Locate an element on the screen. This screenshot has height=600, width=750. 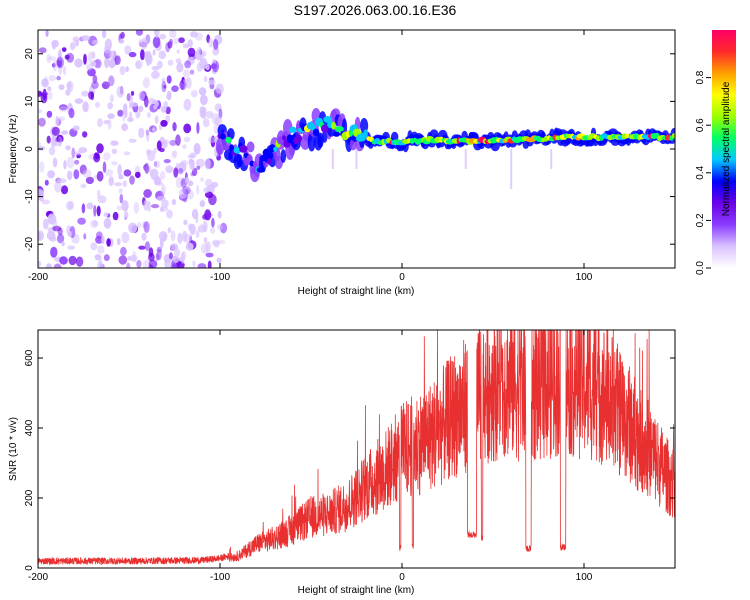
spectrogram-x-tick-label: 100 is located at coordinates (584, 277).